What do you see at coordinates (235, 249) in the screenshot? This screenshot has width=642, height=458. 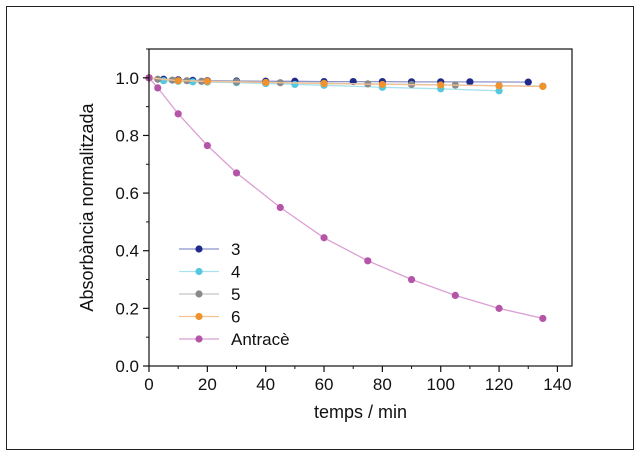 I see `legend-label: 3` at bounding box center [235, 249].